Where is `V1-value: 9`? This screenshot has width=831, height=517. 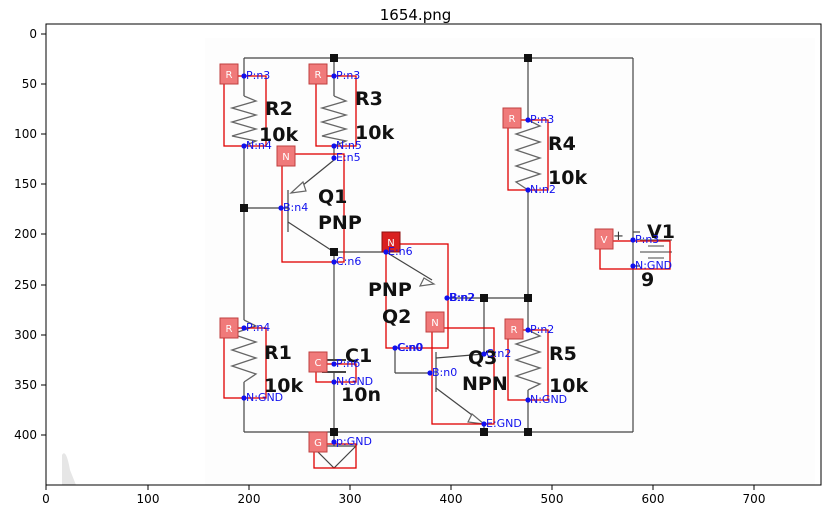 V1-value: 9 is located at coordinates (647, 280).